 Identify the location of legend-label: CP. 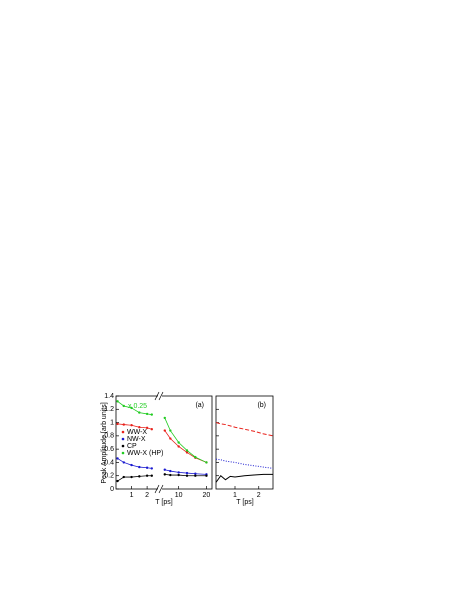
(132, 446).